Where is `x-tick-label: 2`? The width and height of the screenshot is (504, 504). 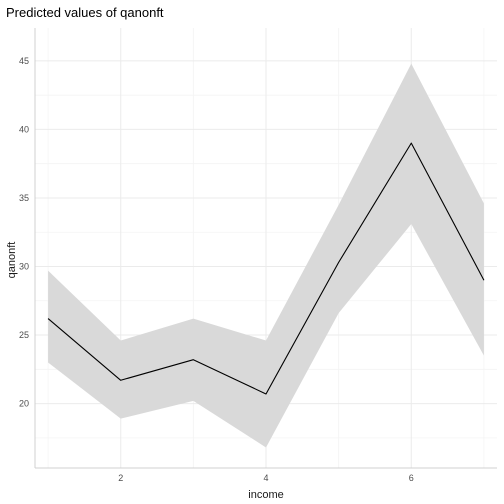 x-tick-label: 2 is located at coordinates (120, 478).